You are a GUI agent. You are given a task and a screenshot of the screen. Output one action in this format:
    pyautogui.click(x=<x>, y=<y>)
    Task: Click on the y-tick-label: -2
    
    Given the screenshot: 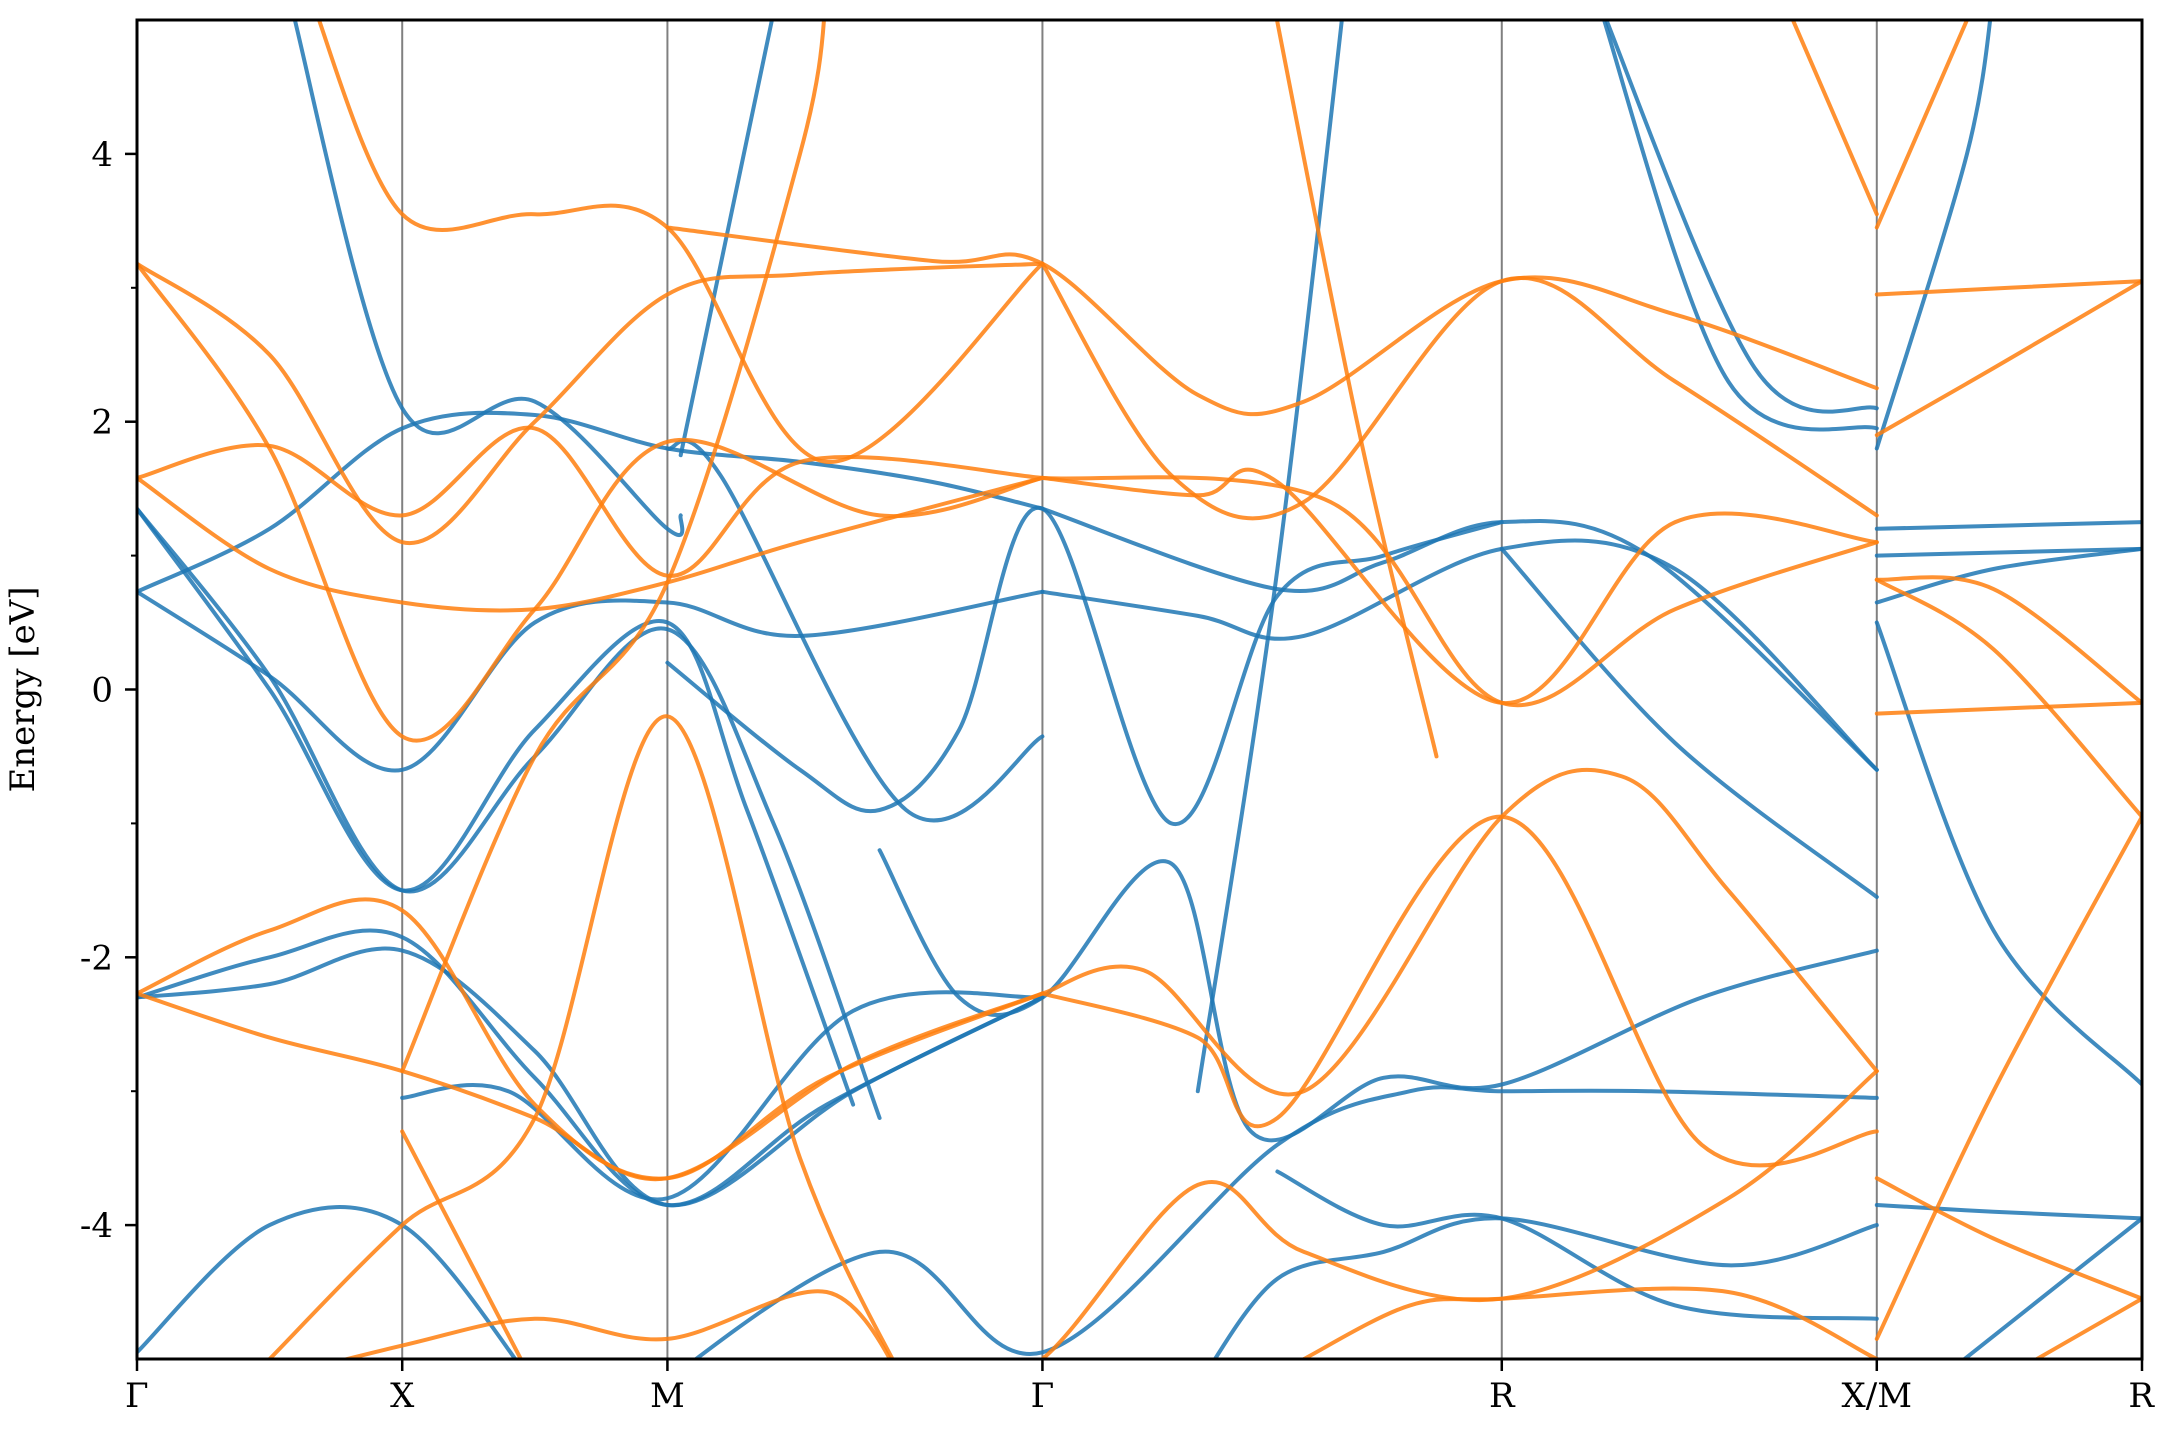 What is the action you would take?
    pyautogui.click(x=96, y=958)
    